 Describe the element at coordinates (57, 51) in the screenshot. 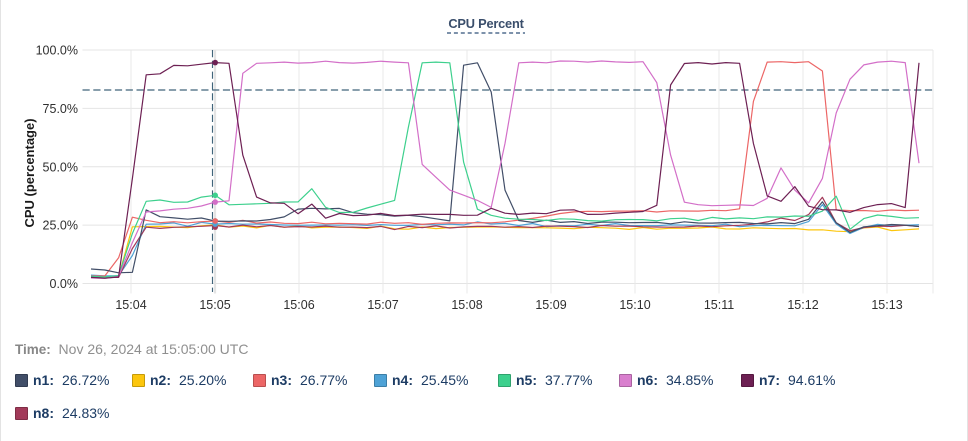

I see `svg-text: 100.0%` at that location.